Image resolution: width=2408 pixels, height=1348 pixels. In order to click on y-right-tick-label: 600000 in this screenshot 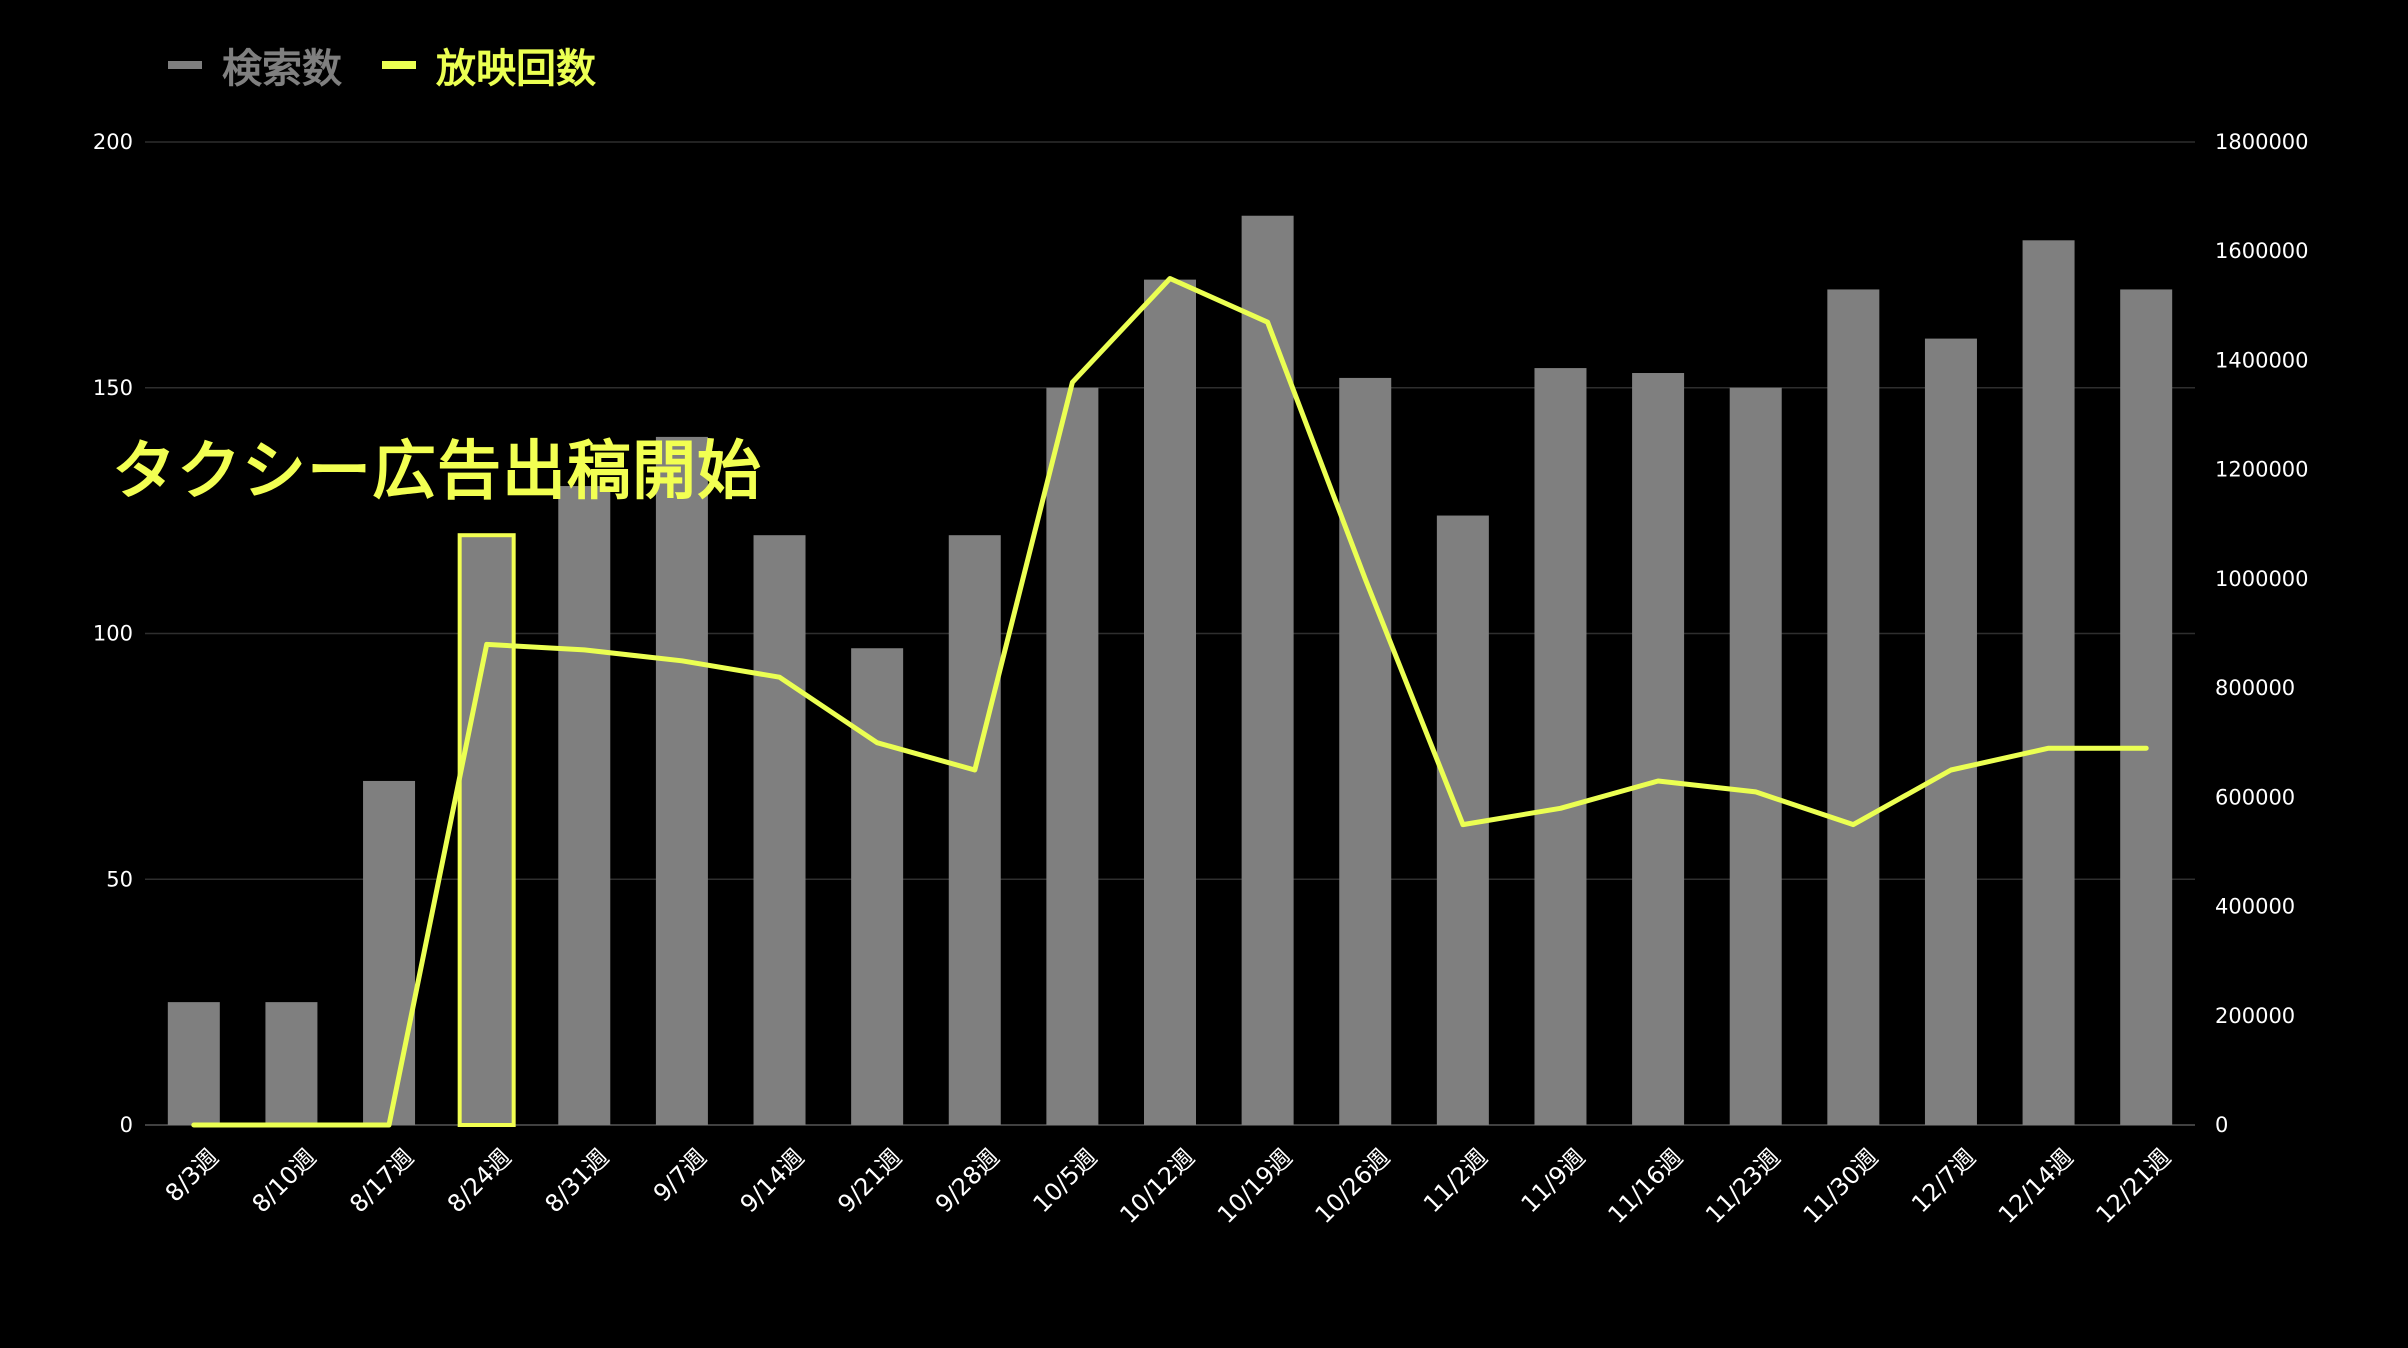, I will do `click(2255, 797)`.